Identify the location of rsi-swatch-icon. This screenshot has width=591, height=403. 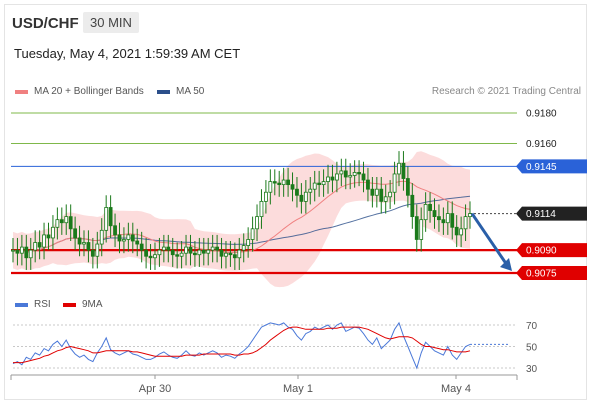
(21, 304).